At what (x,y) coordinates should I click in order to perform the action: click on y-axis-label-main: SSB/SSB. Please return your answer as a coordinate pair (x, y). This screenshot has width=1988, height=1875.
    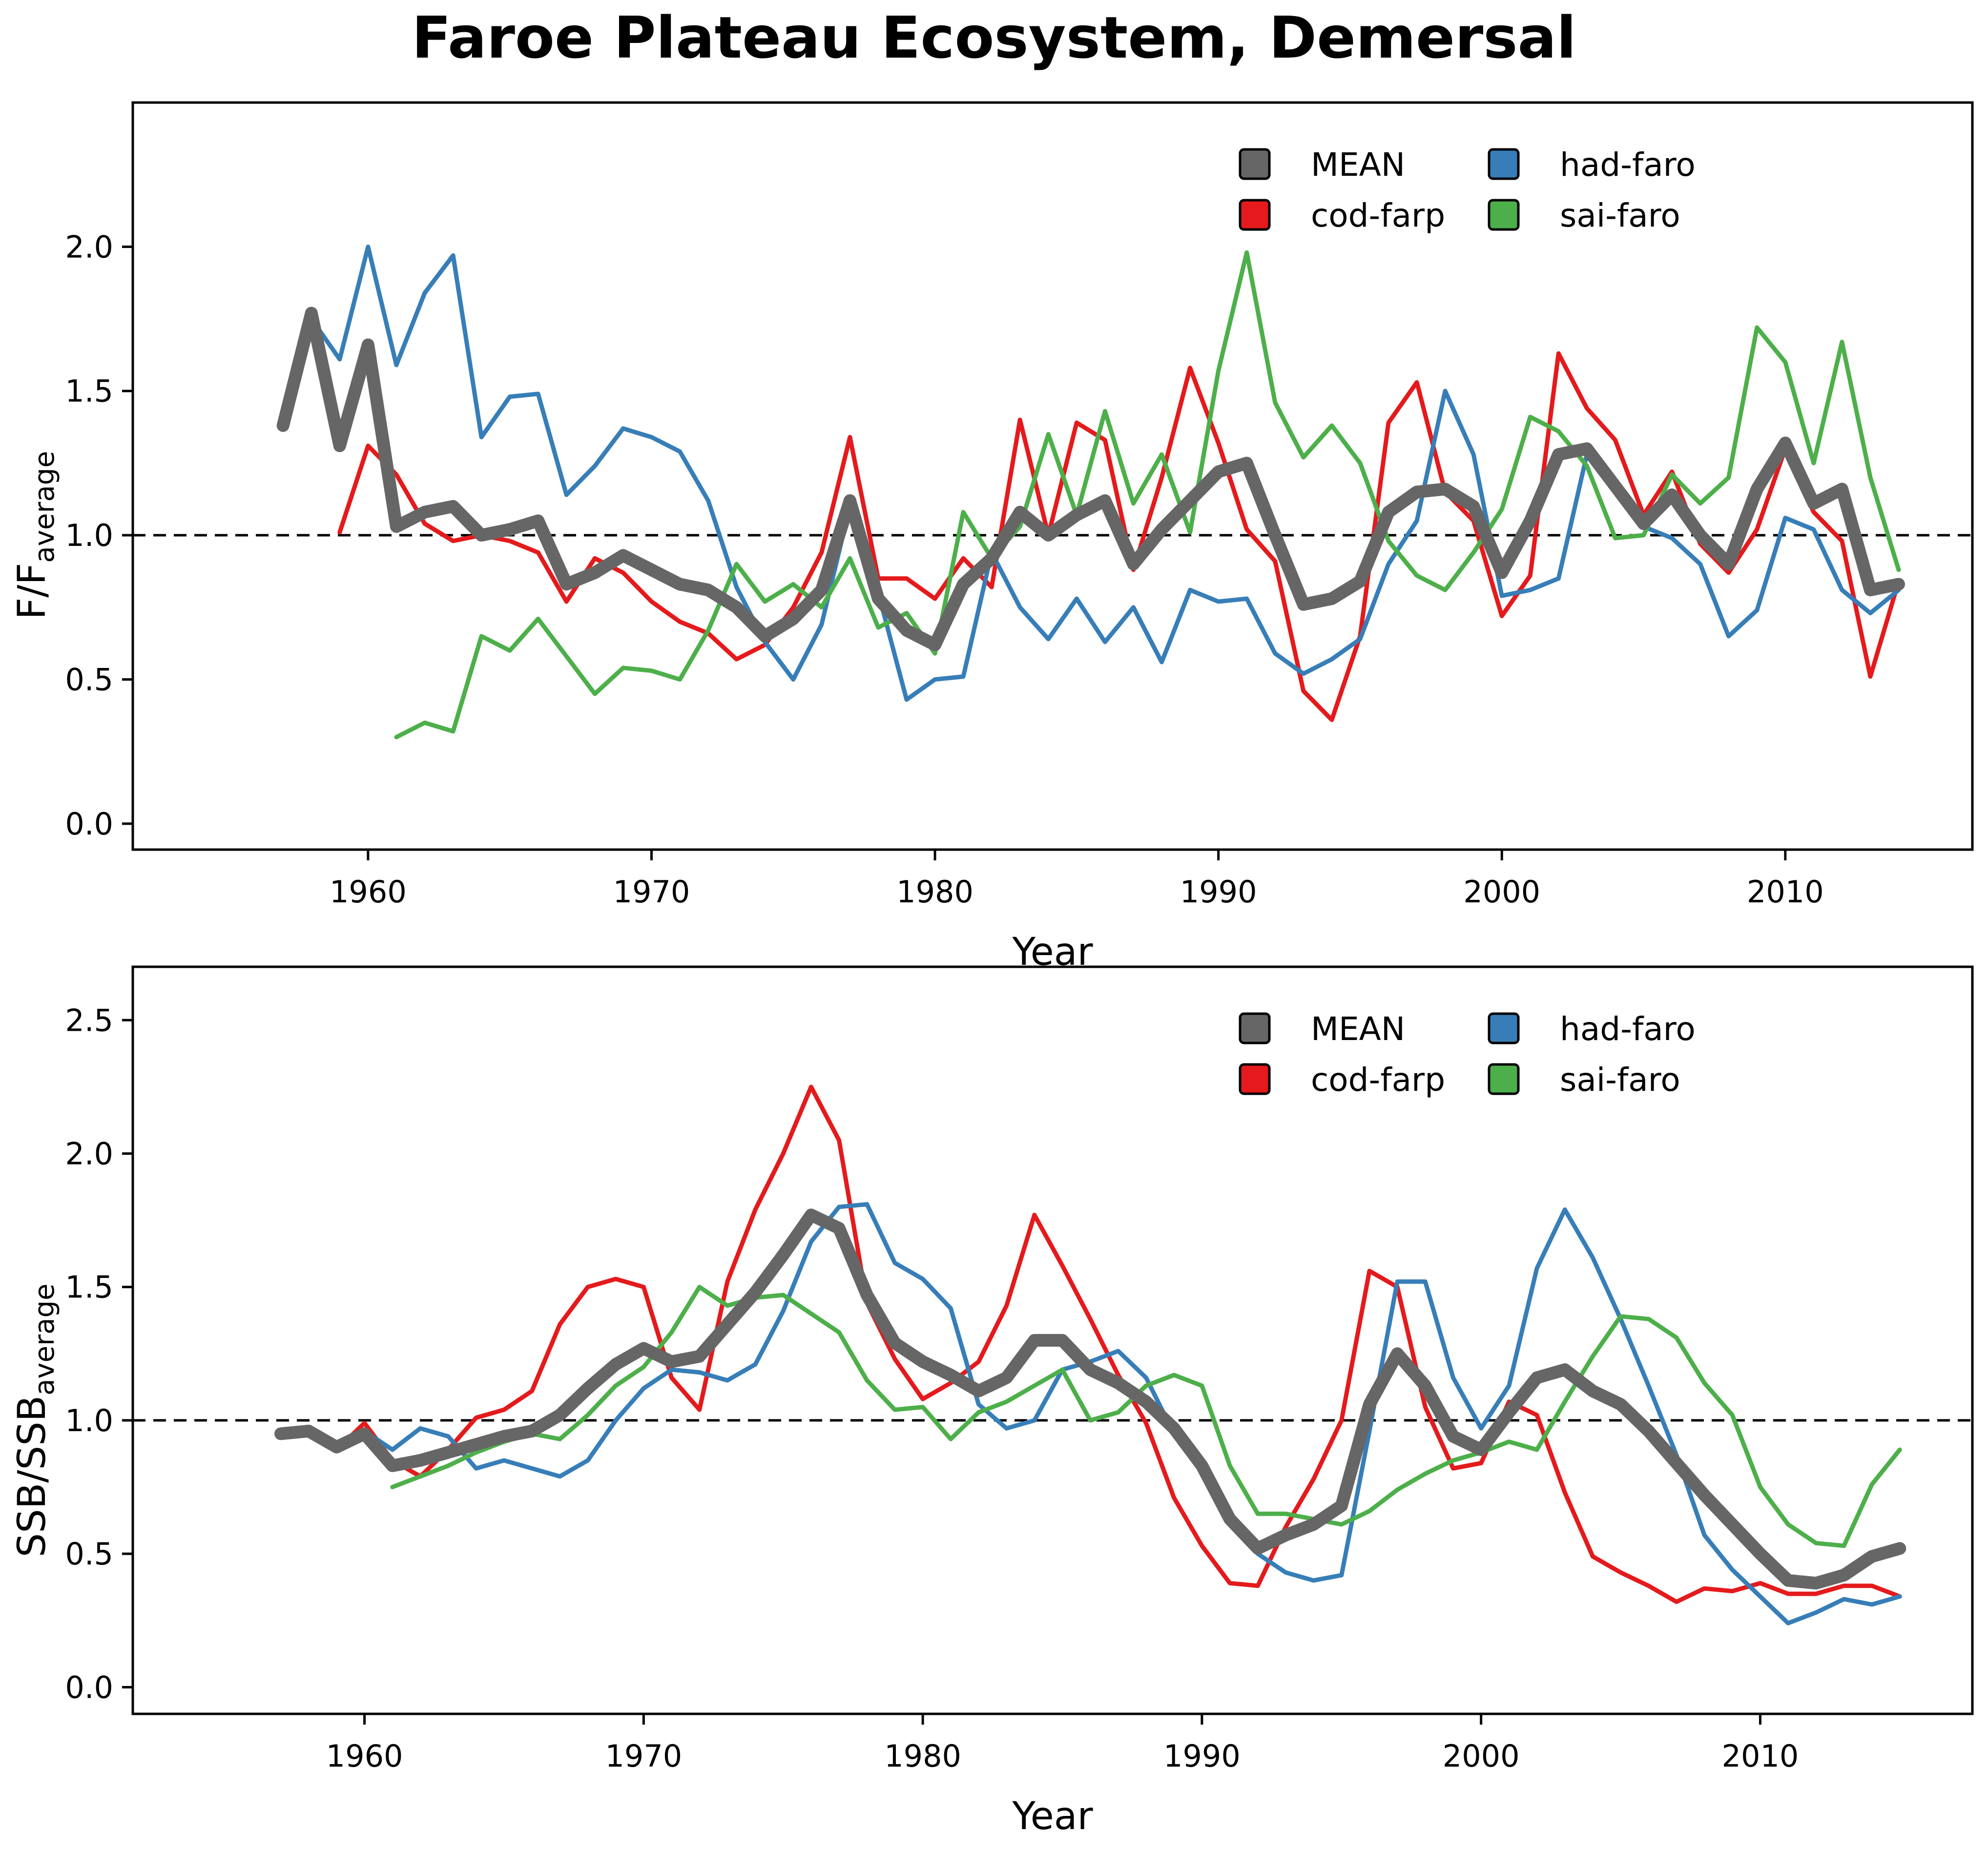
    Looking at the image, I should click on (32, 1476).